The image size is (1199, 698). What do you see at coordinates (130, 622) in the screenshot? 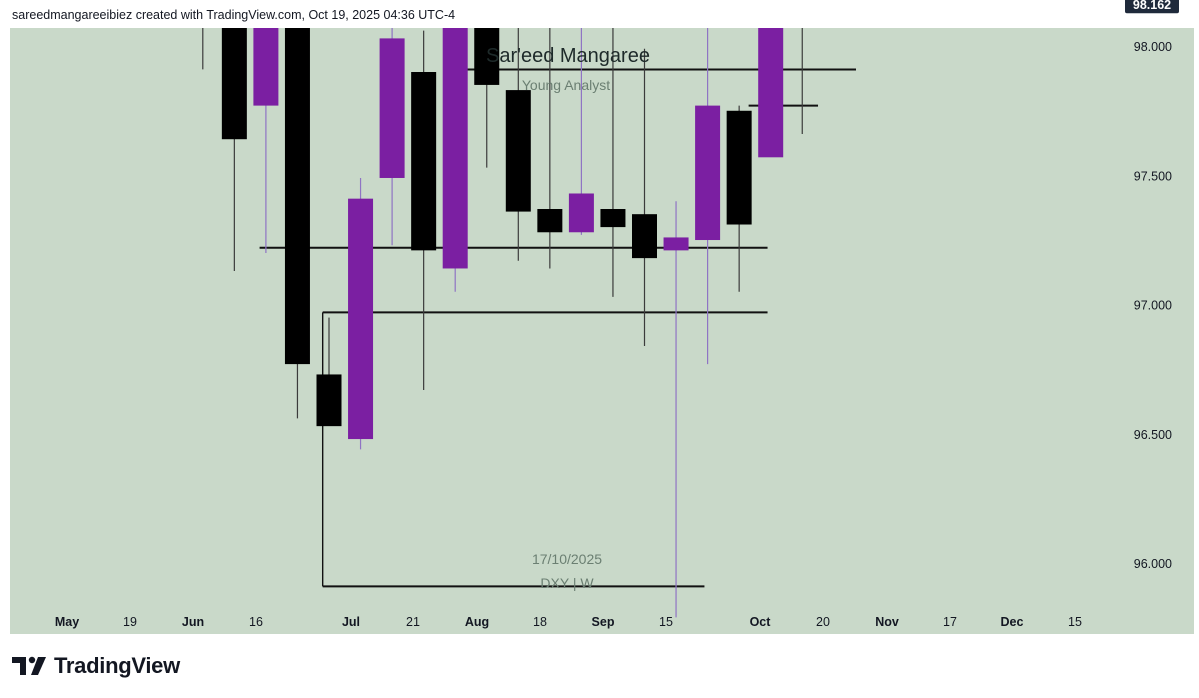
I see `x-tick-label: 19` at bounding box center [130, 622].